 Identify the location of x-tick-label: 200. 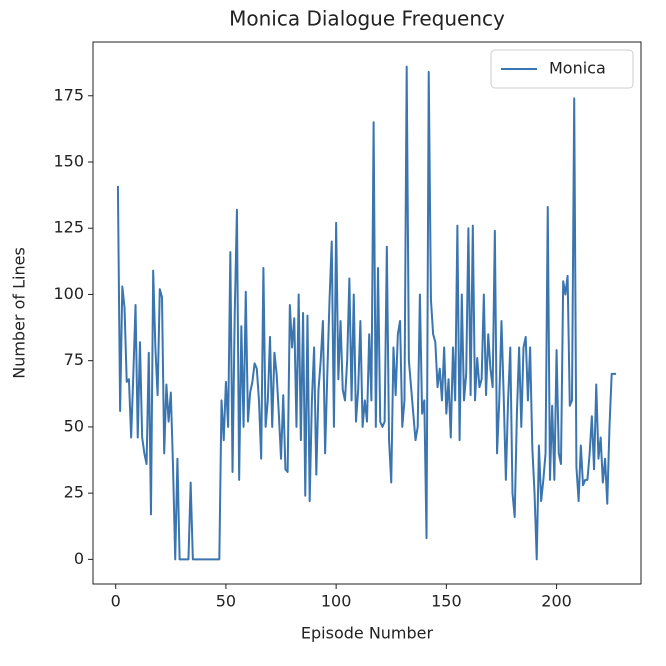
(556, 601).